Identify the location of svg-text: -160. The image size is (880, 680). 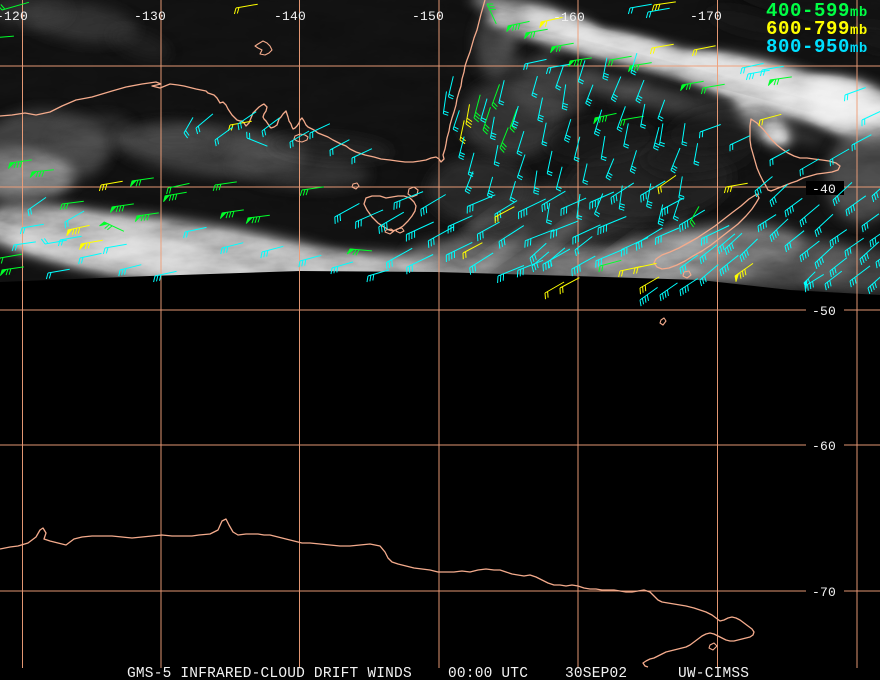
(569, 17).